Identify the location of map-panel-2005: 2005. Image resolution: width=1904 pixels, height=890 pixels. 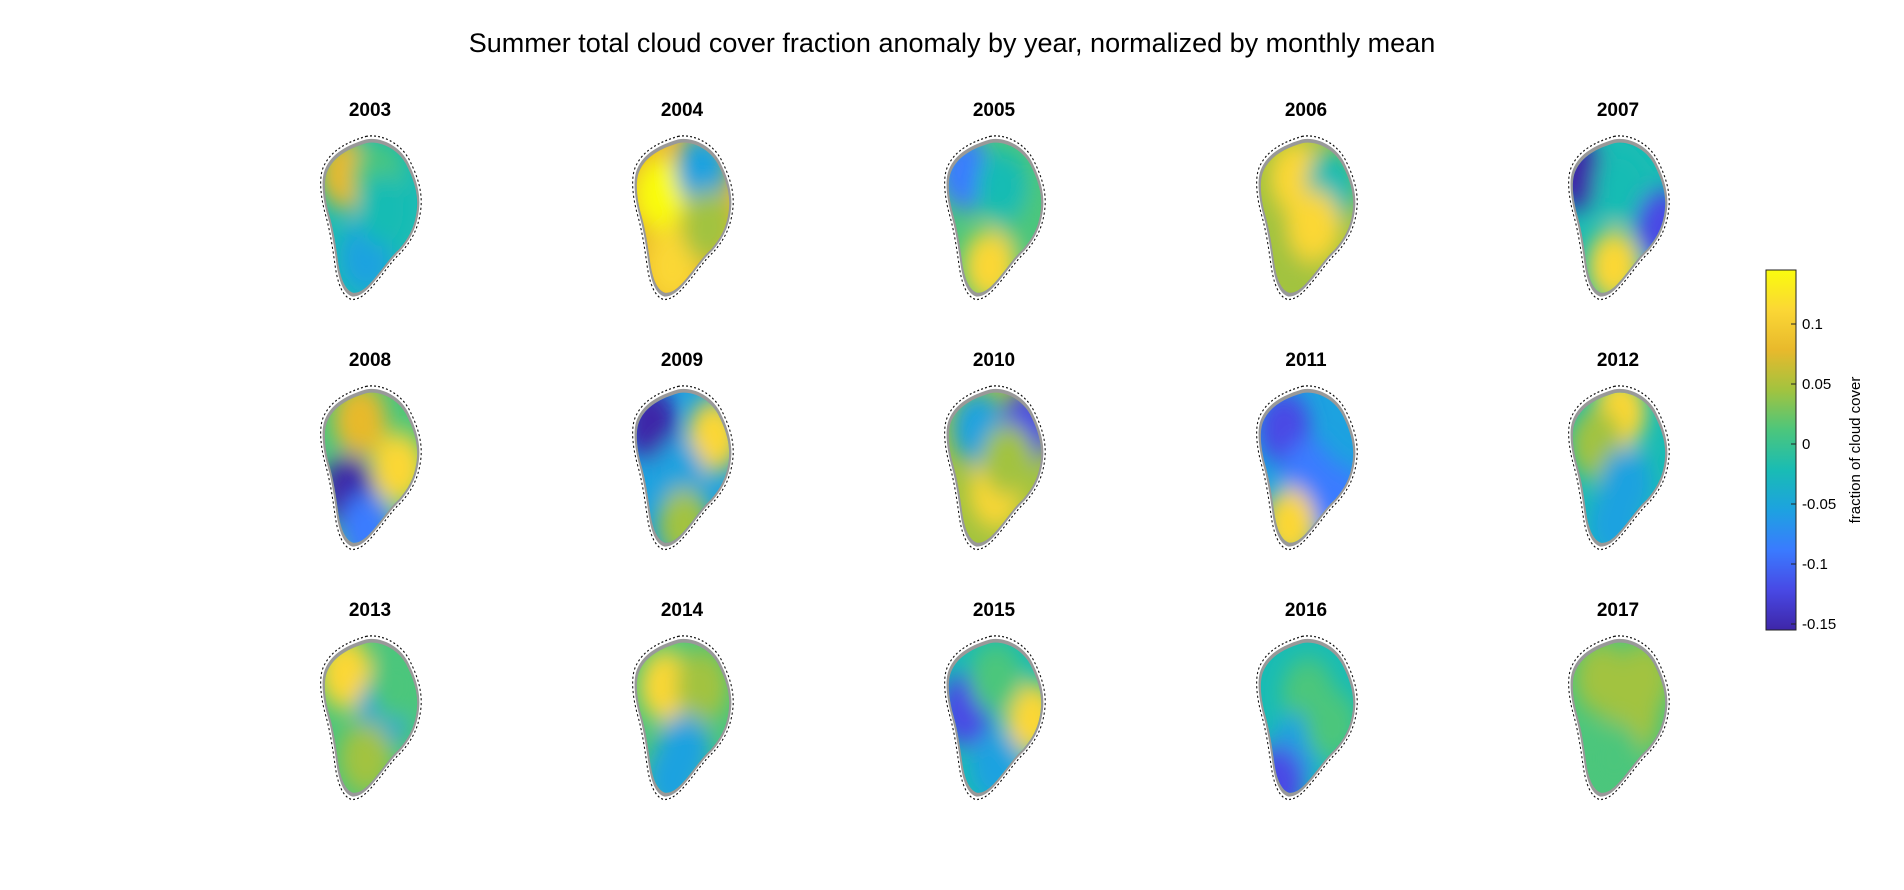
(994, 200).